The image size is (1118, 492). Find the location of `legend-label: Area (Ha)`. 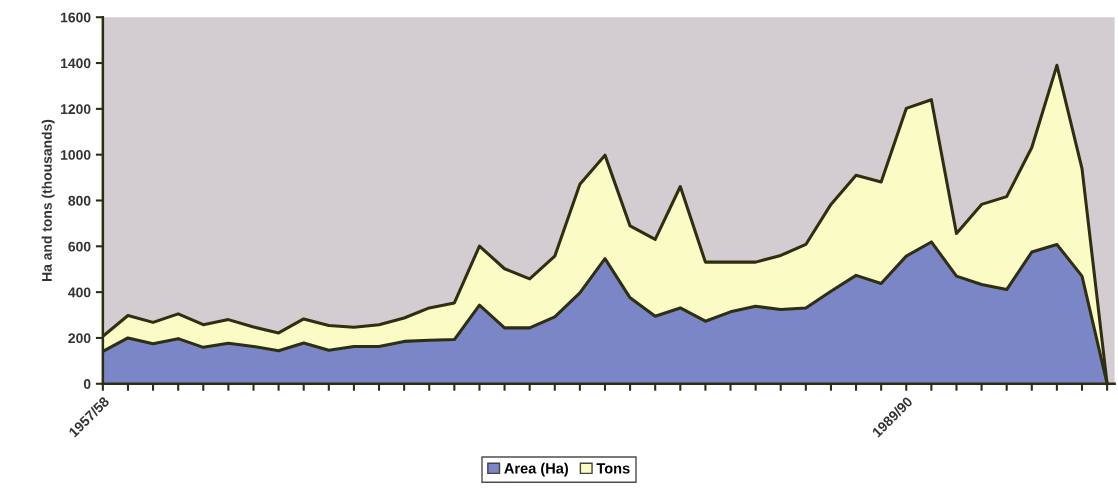

legend-label: Area (Ha) is located at coordinates (536, 469).